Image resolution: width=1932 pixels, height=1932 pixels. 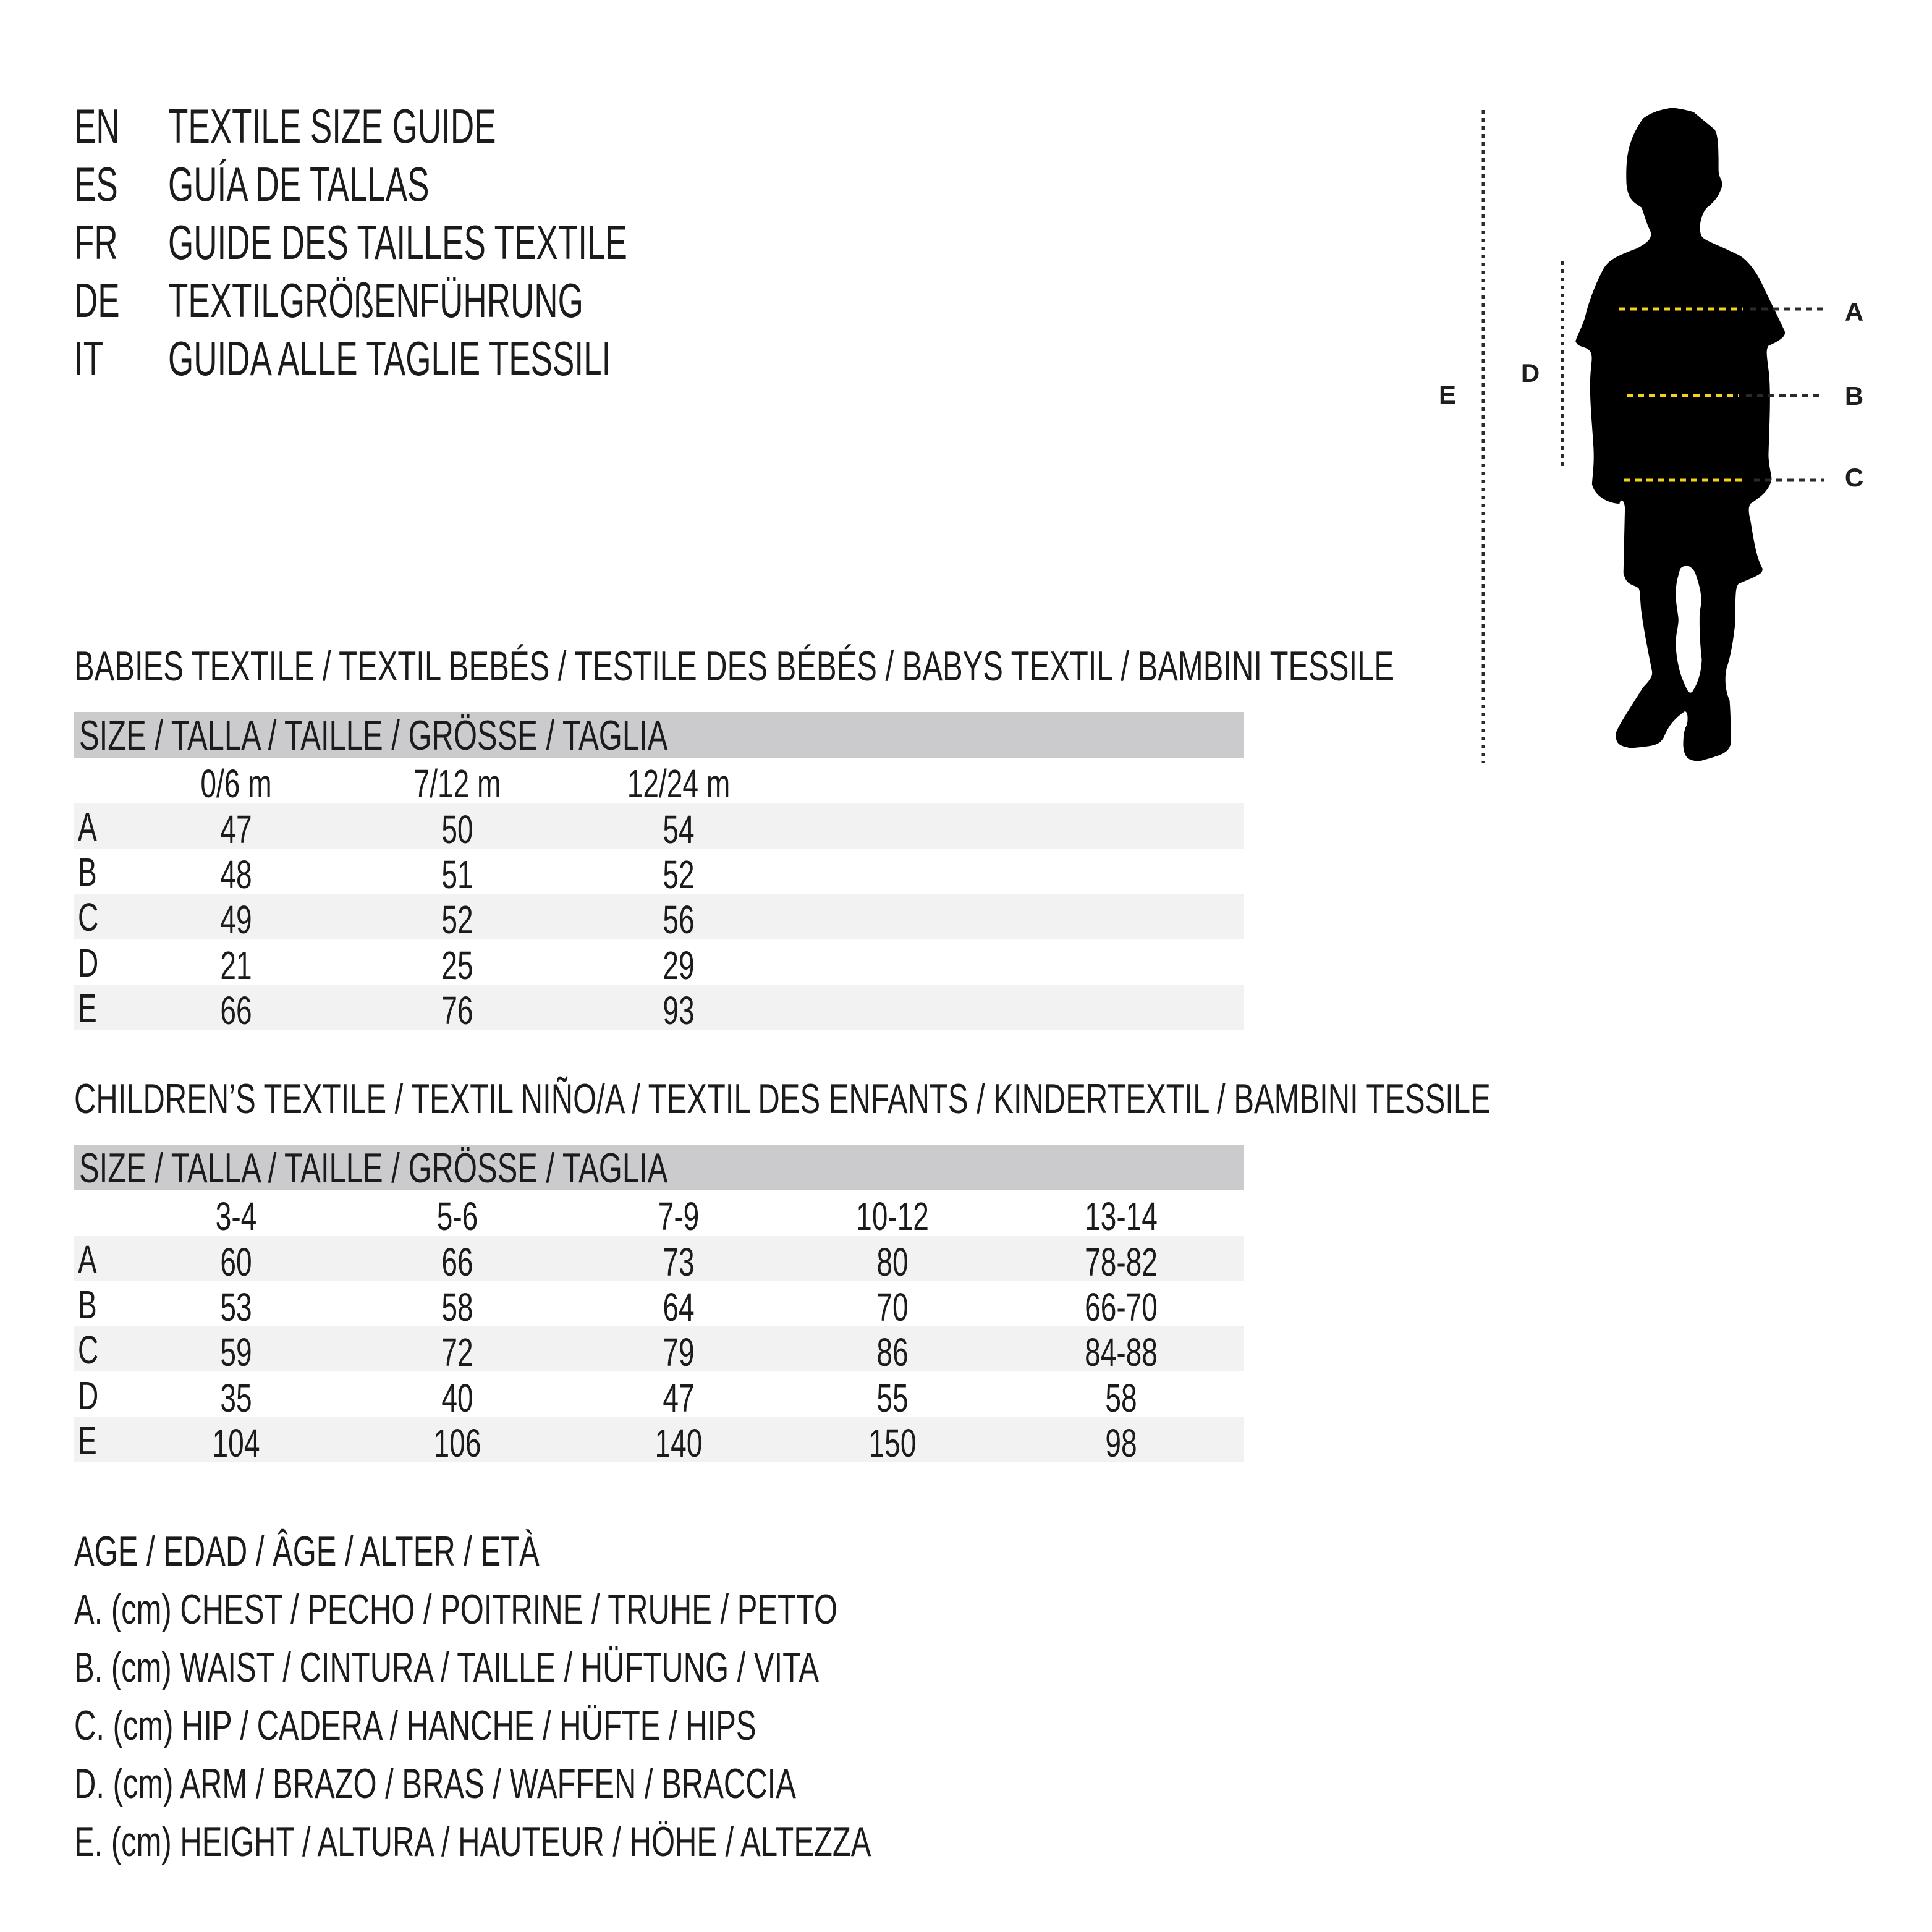 I want to click on table-cell: 73, so click(x=679, y=1262).